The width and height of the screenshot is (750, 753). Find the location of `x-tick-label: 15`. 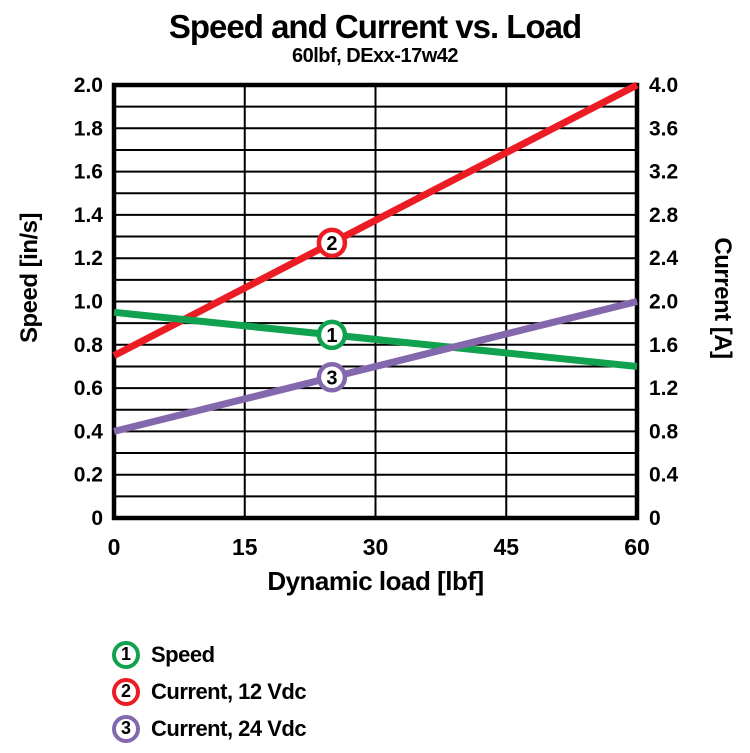

x-tick-label: 15 is located at coordinates (245, 547).